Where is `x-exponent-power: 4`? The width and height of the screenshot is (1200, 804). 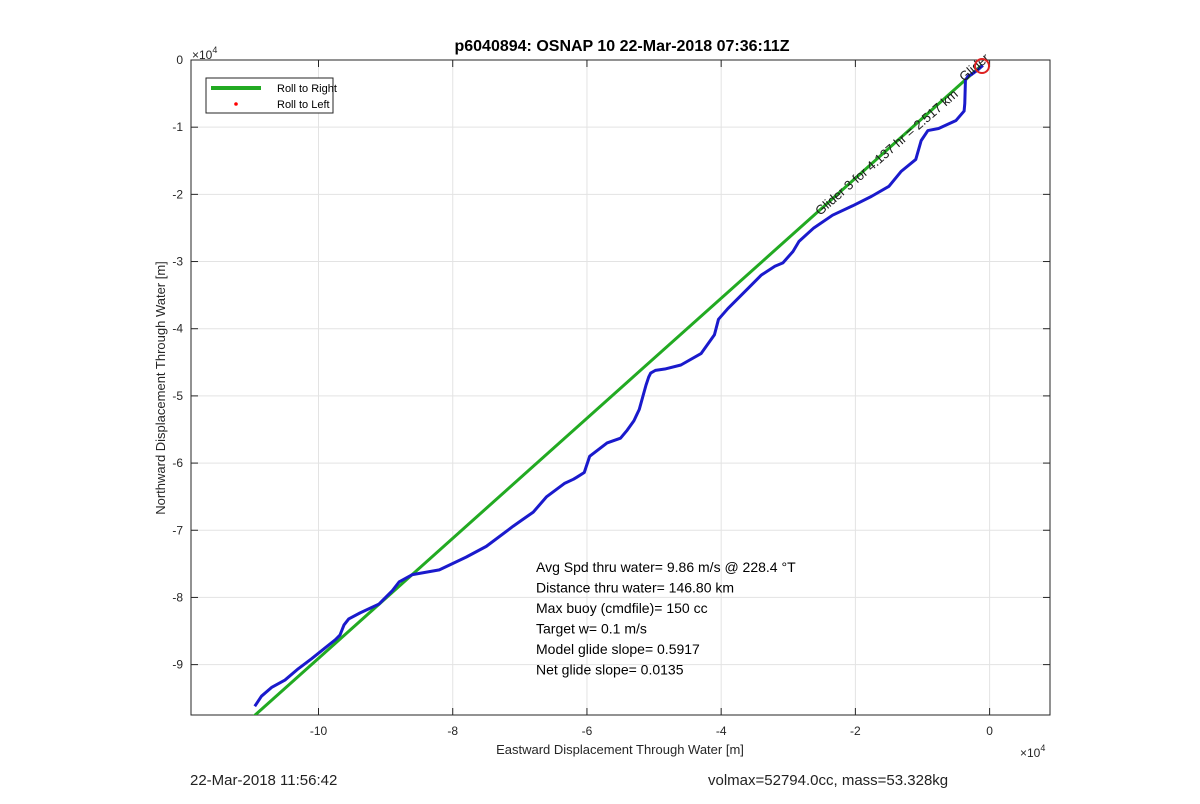 x-exponent-power: 4 is located at coordinates (1042, 748).